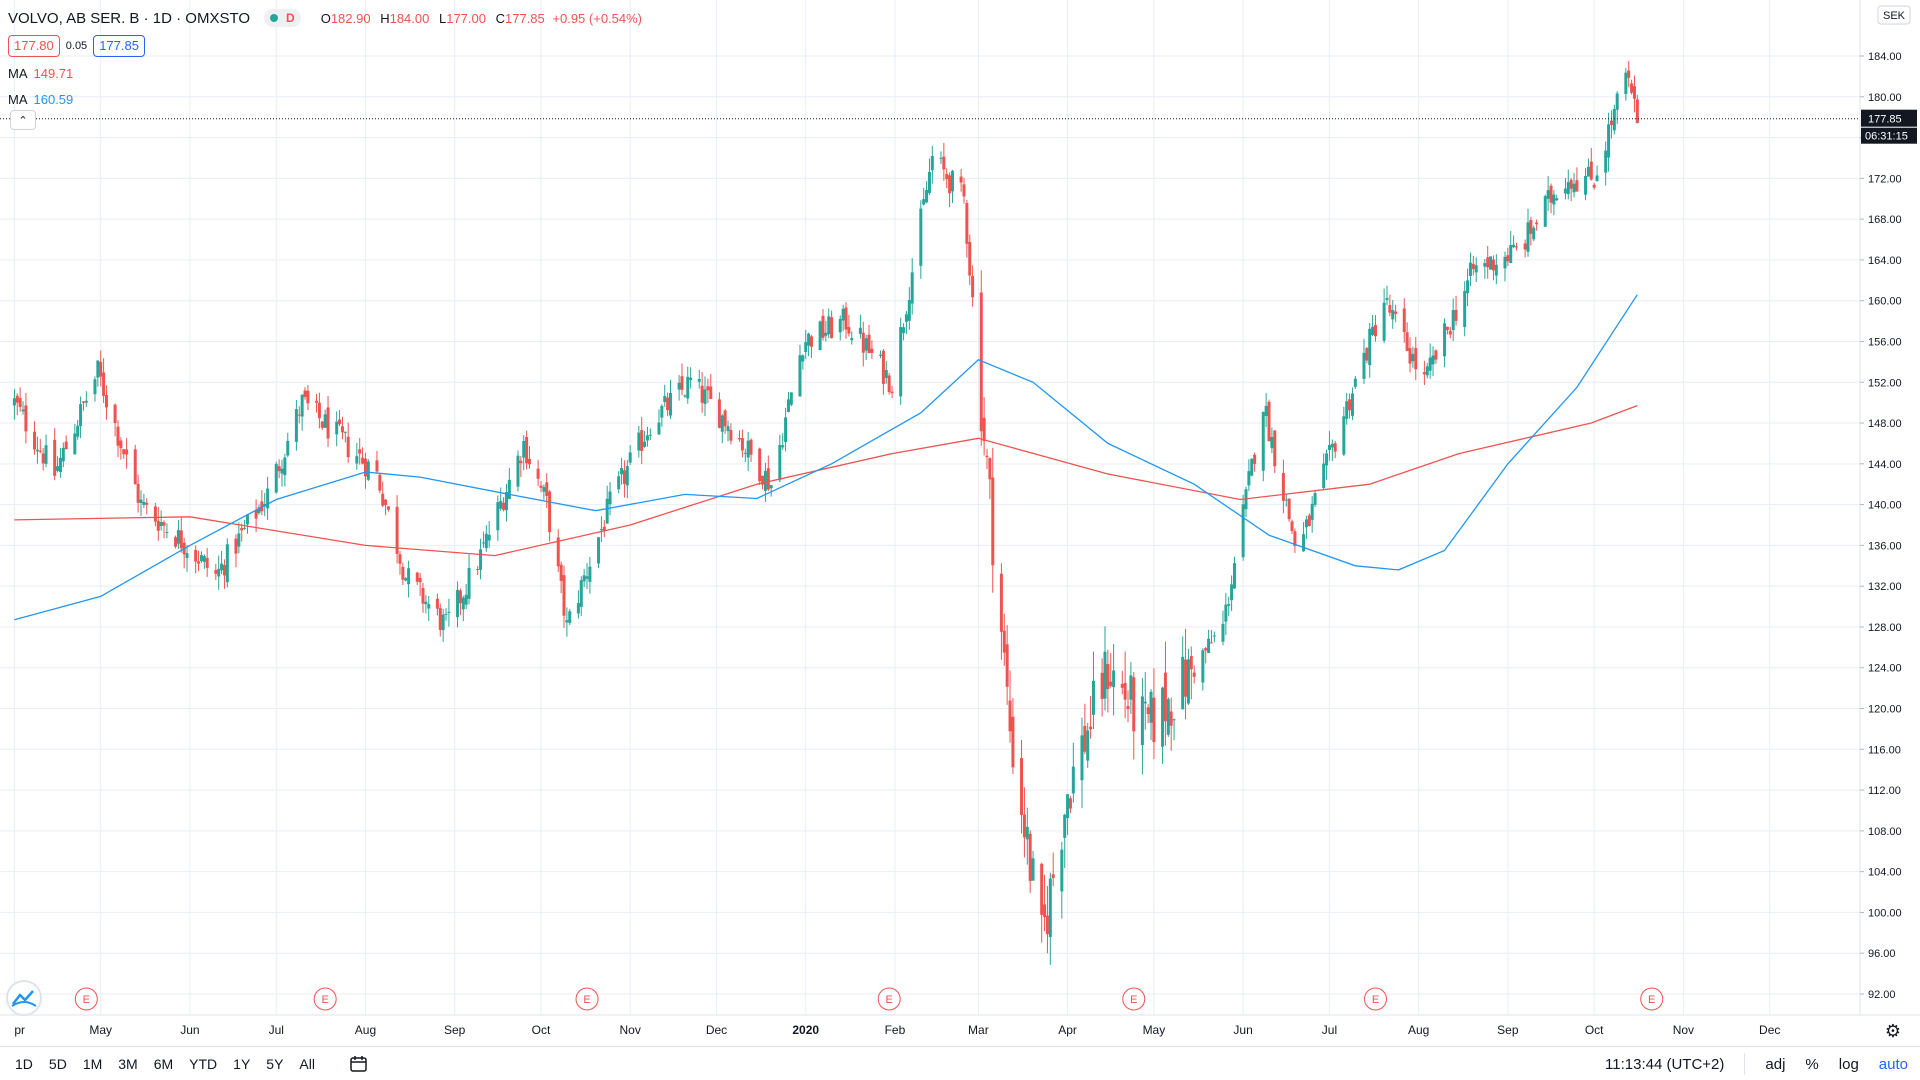 The width and height of the screenshot is (1920, 1080). I want to click on y-tick-label: 168.00, so click(1885, 220).